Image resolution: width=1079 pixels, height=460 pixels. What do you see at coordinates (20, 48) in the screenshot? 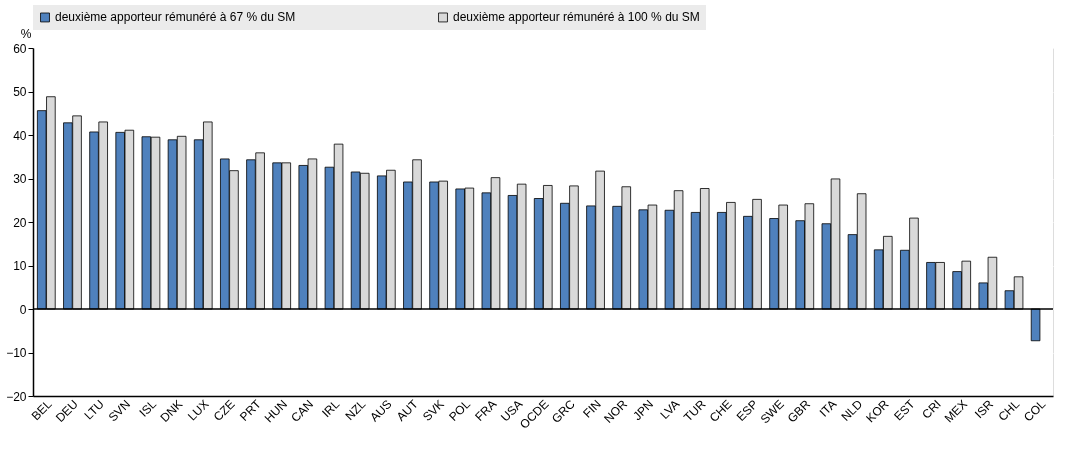
I see `y-tick-label: 60` at bounding box center [20, 48].